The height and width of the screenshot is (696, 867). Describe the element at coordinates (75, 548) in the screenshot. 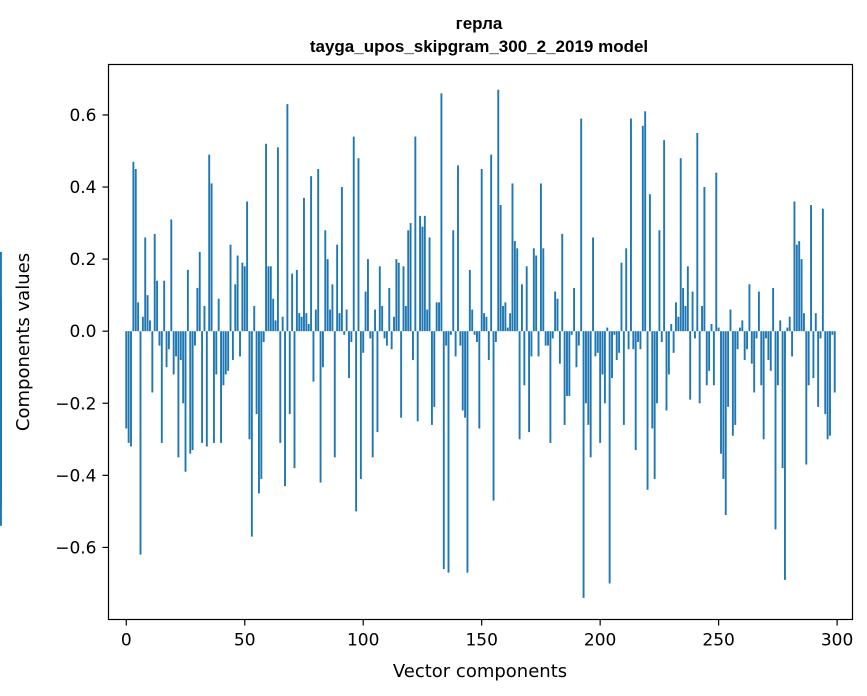

I see `y-tick-label: −0.6` at that location.